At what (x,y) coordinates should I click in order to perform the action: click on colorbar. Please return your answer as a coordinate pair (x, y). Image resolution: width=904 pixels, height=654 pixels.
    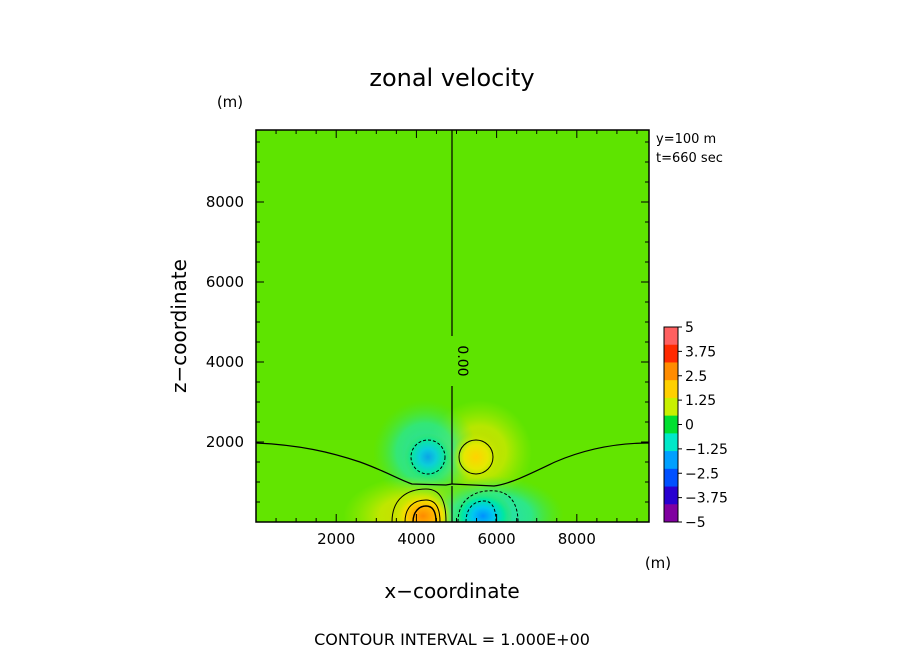
    Looking at the image, I should click on (672, 424).